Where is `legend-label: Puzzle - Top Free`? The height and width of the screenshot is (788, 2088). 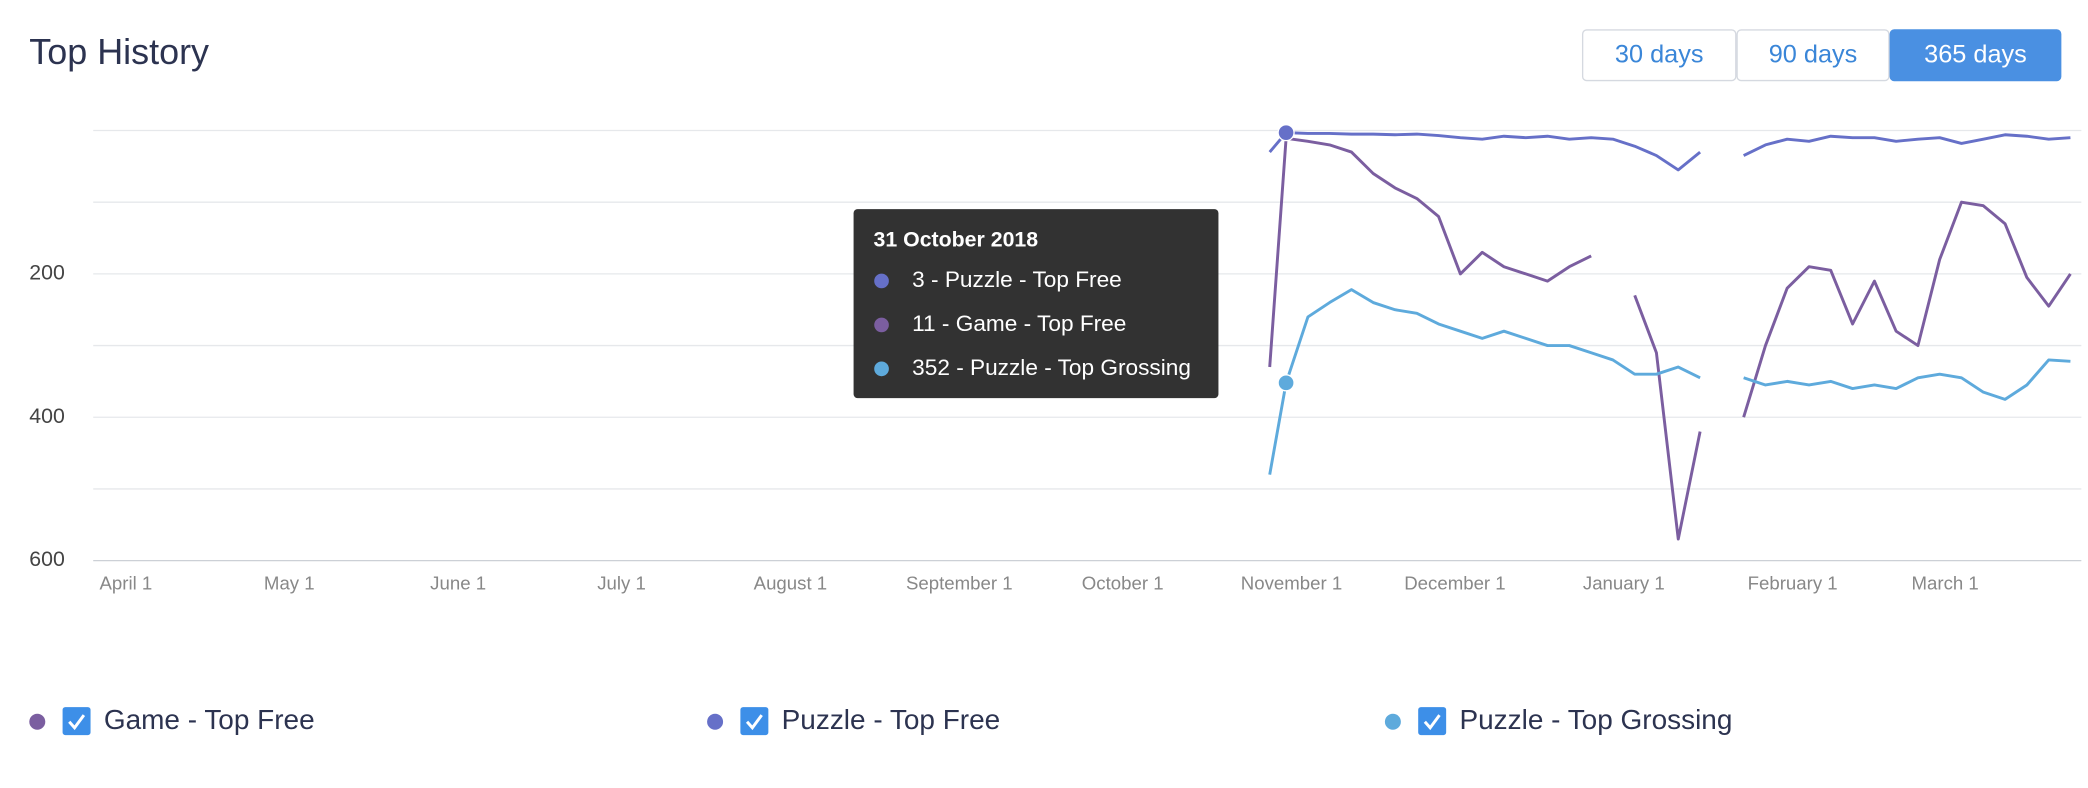 legend-label: Puzzle - Top Free is located at coordinates (891, 719).